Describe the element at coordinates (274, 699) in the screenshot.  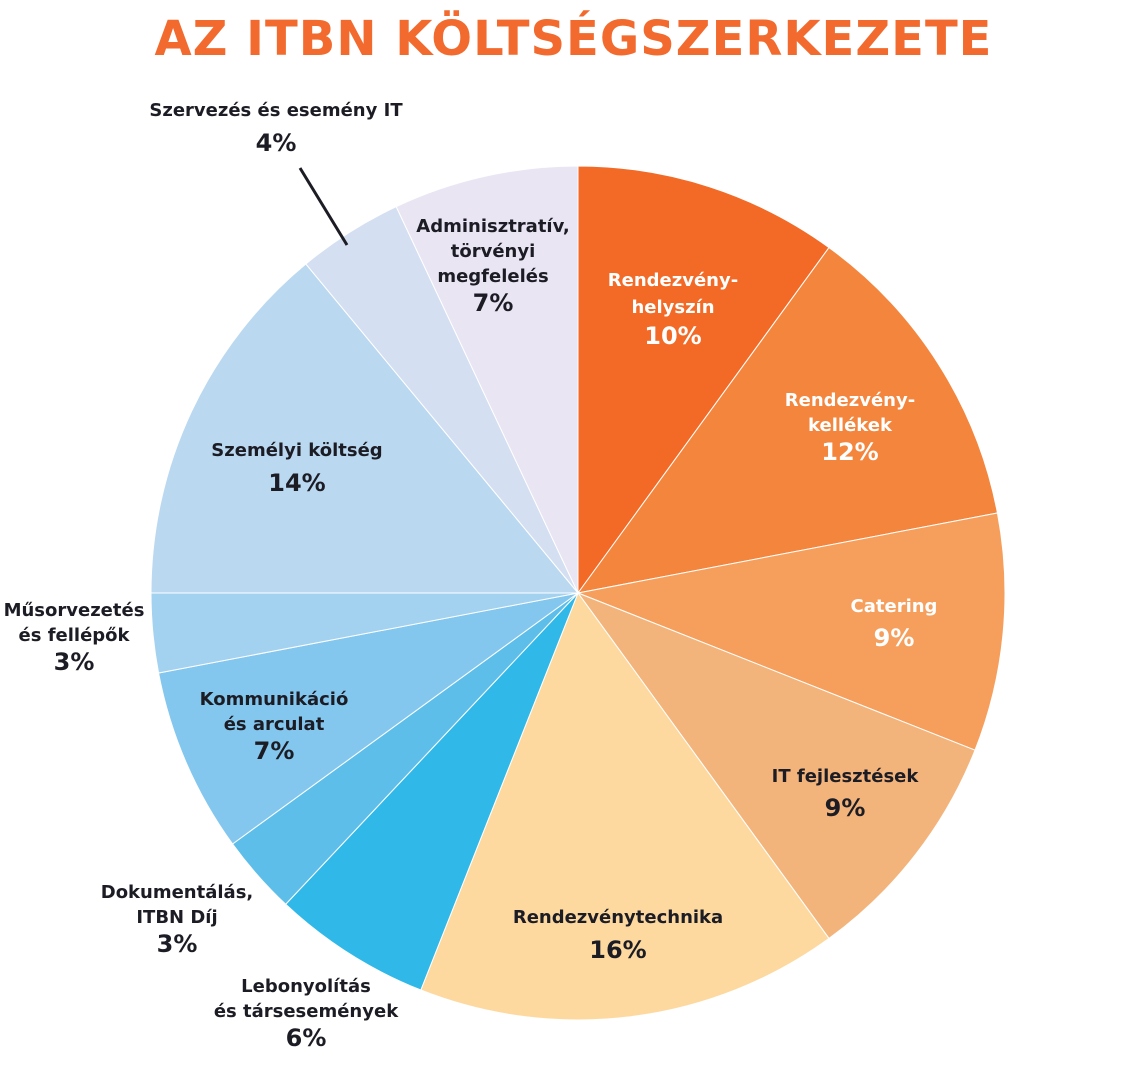
I see `slice-label-text: Kommunikáció` at that location.